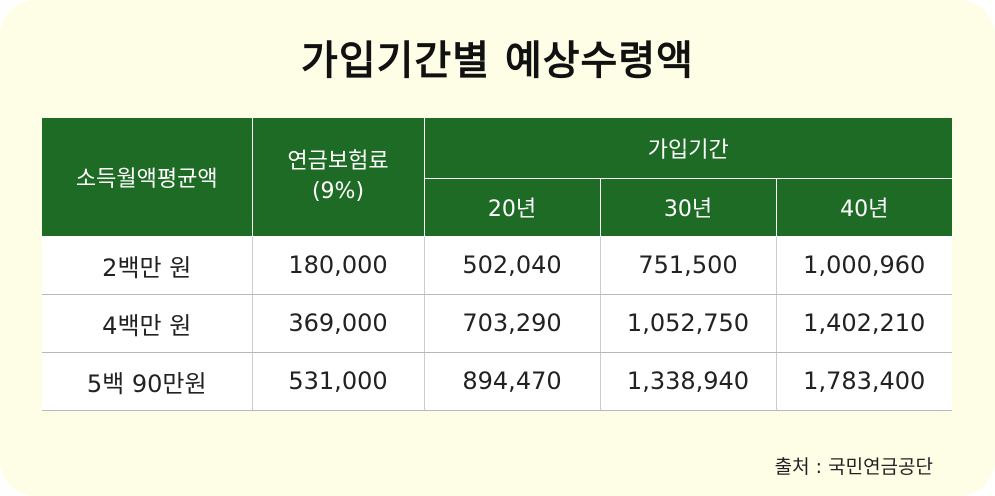 The width and height of the screenshot is (995, 496). I want to click on header-year-30: 30년, so click(688, 207).